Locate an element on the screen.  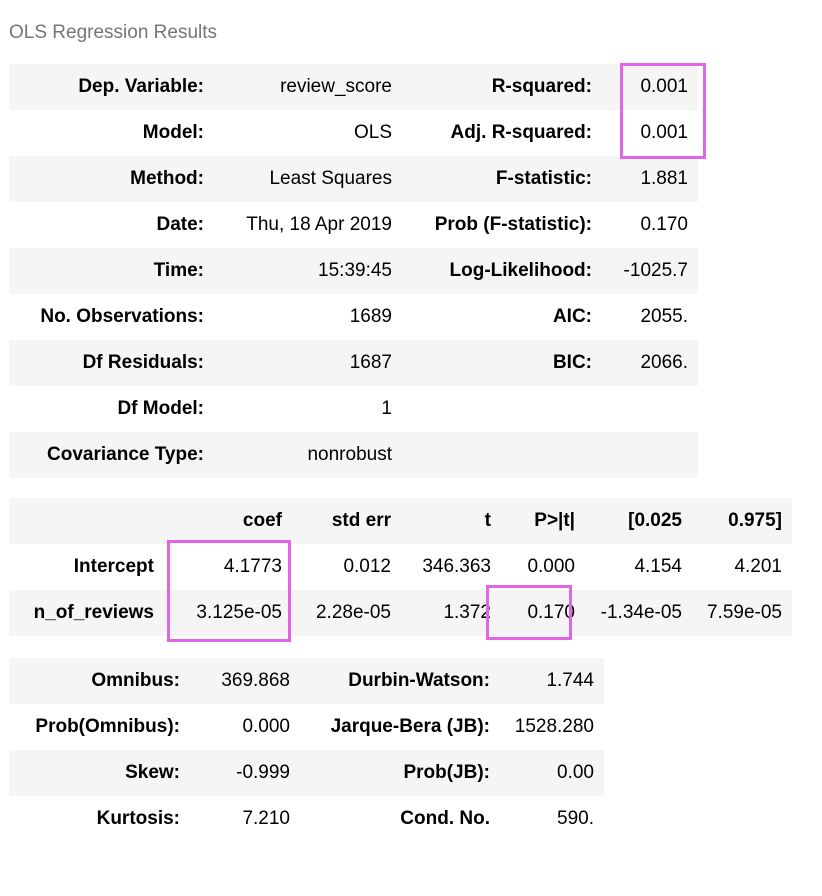
diagnostics-row: Omnibus: 369.868 Durbin-Watson: 1.744 is located at coordinates (306, 681).